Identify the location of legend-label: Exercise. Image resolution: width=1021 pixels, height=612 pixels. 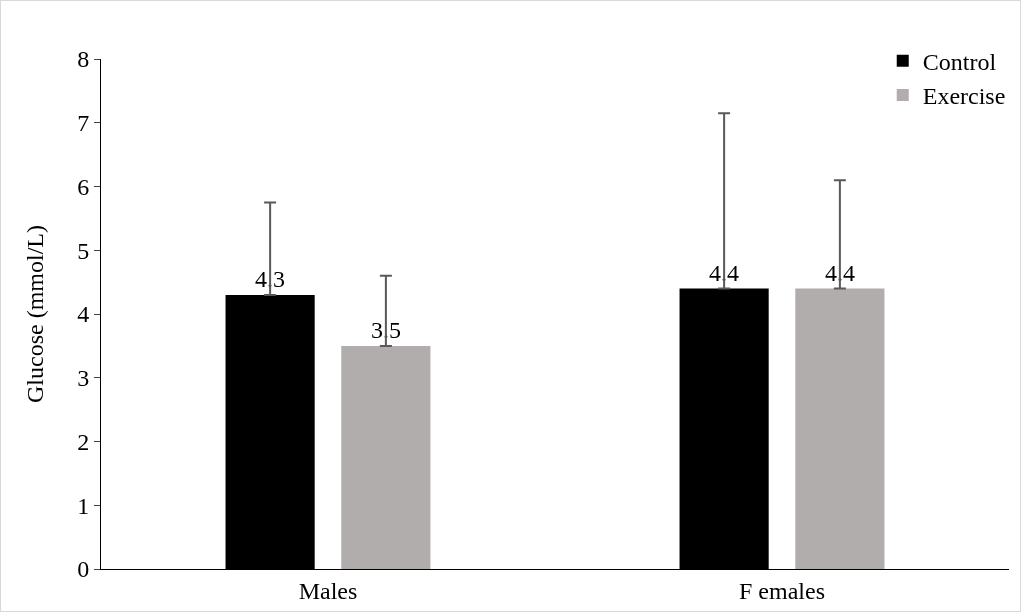
(964, 96).